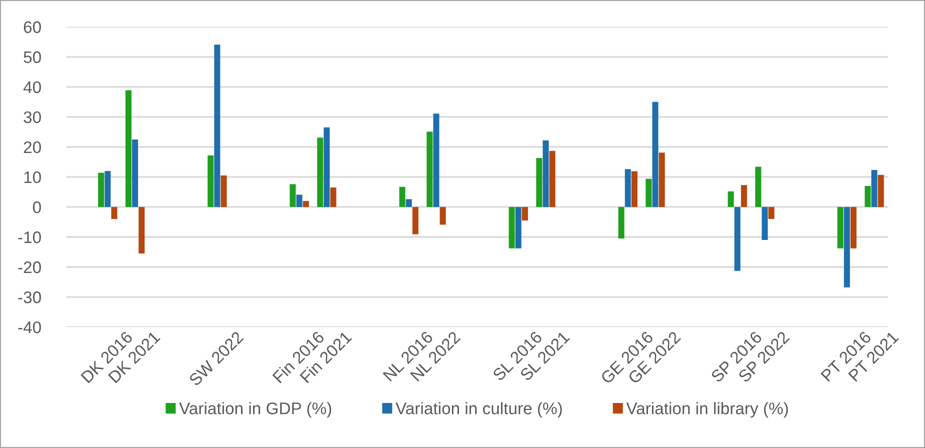 The image size is (925, 448). I want to click on y-tick-label: -10, so click(29, 237).